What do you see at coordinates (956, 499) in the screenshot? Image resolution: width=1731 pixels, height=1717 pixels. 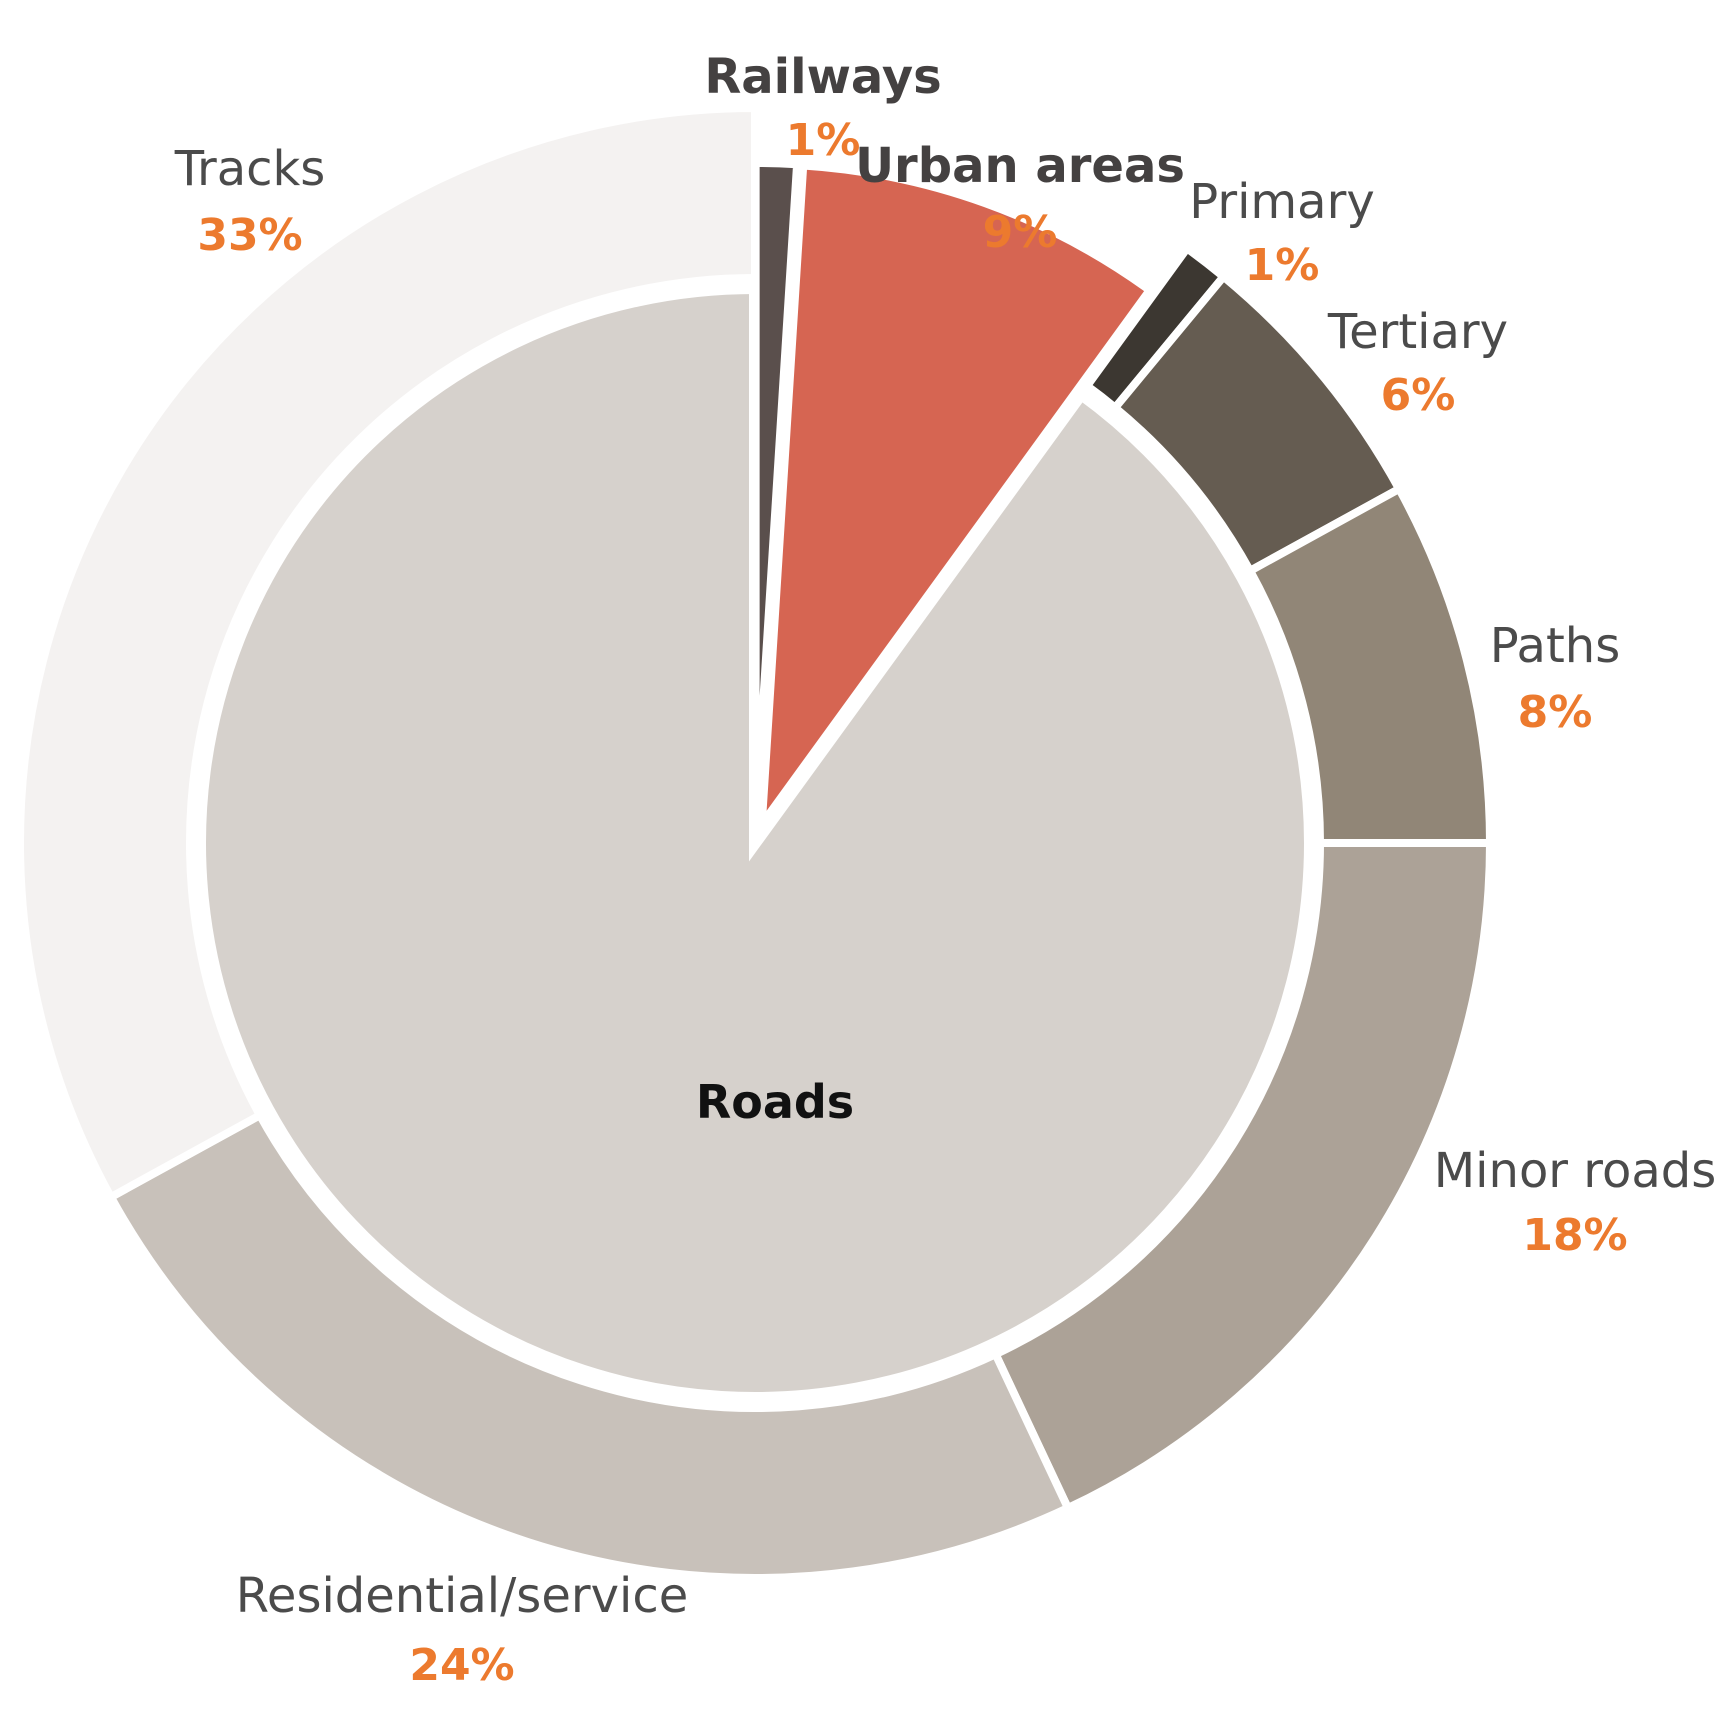 I see `wedge-urban-areas` at bounding box center [956, 499].